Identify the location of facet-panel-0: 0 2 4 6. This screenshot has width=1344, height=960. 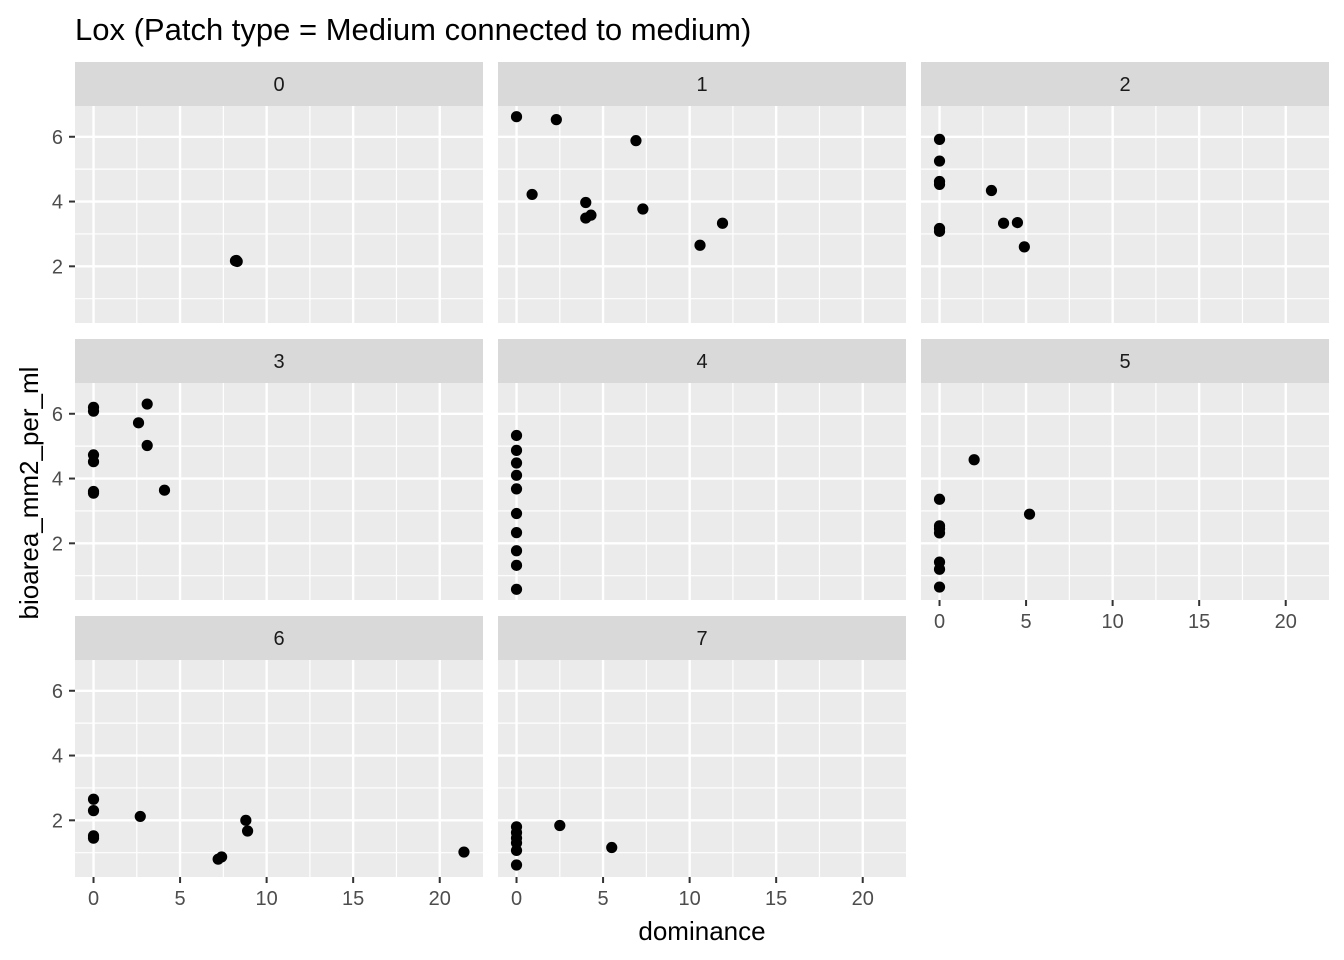
(267, 192).